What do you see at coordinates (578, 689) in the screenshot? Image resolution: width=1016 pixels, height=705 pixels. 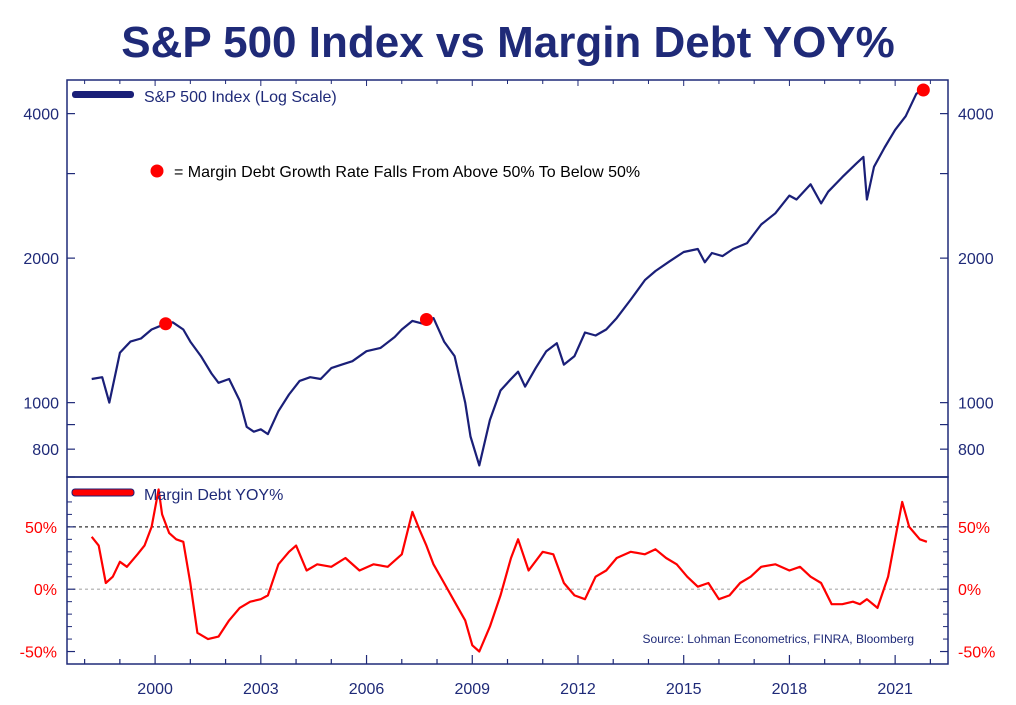 I see `x-tick-label: 2012` at bounding box center [578, 689].